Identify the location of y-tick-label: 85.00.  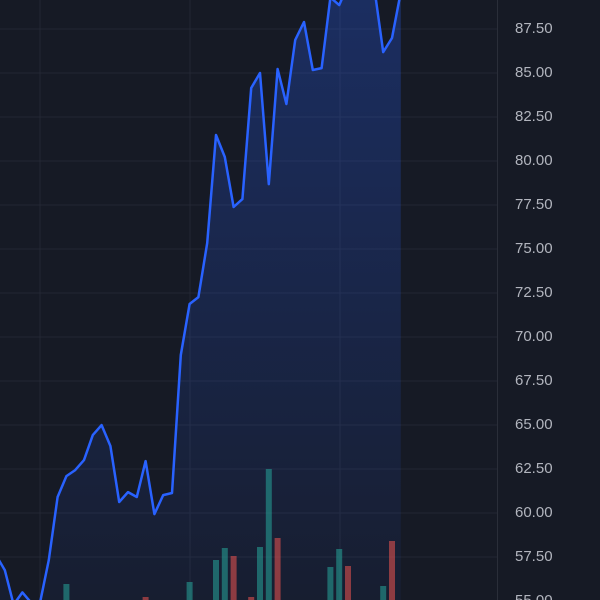
(534, 72).